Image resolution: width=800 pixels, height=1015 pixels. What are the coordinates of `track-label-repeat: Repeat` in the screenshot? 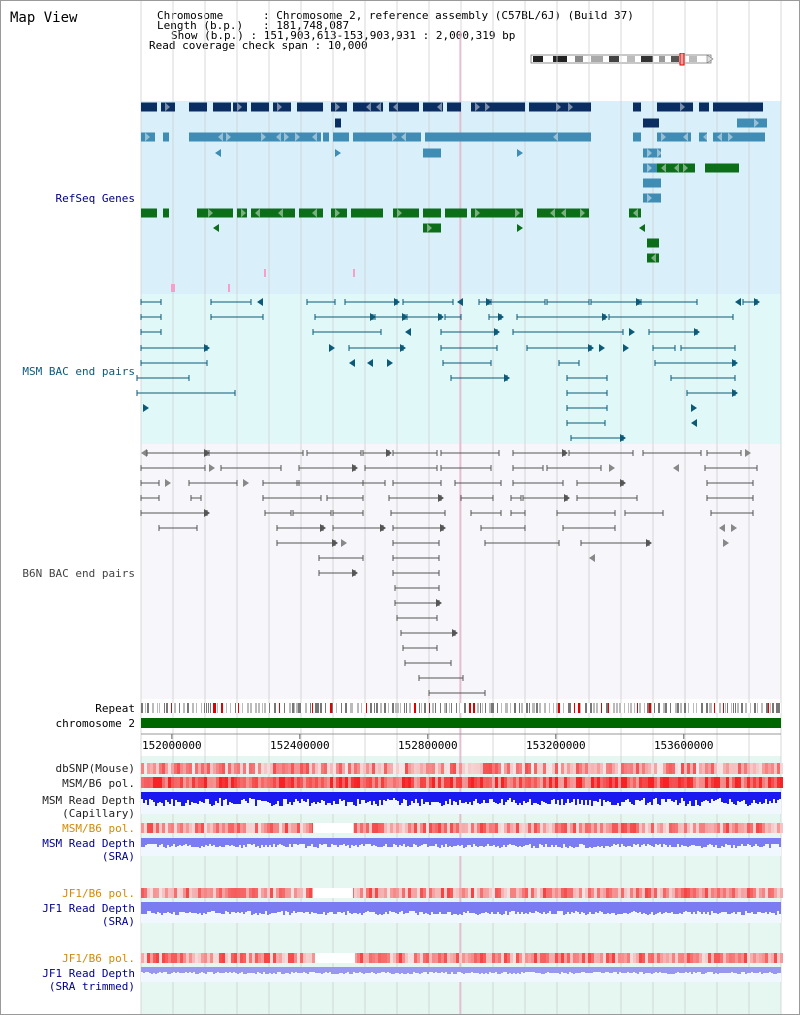 It's located at (115, 708).